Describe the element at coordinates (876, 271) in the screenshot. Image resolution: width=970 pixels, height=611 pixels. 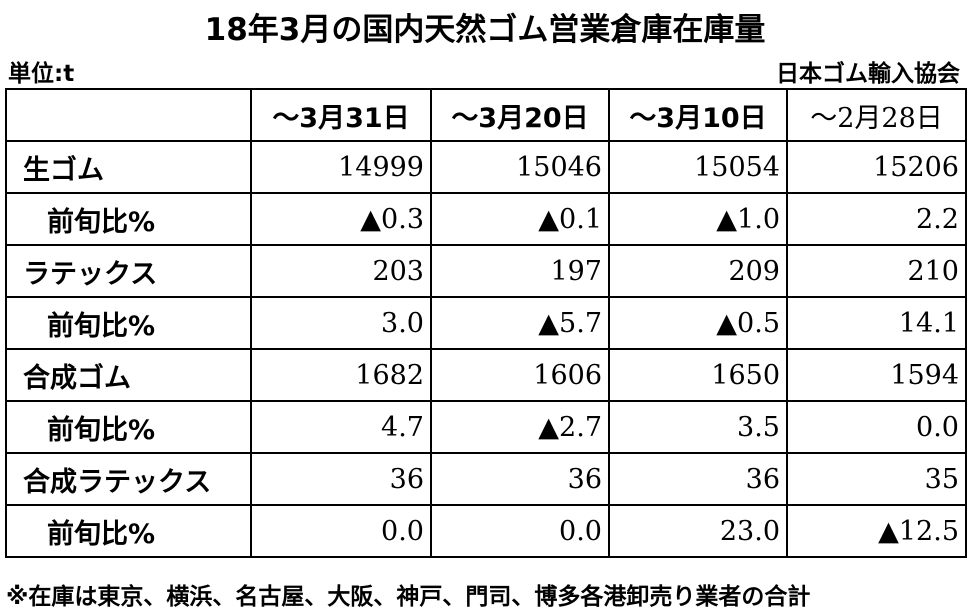
I see `cell: 210` at that location.